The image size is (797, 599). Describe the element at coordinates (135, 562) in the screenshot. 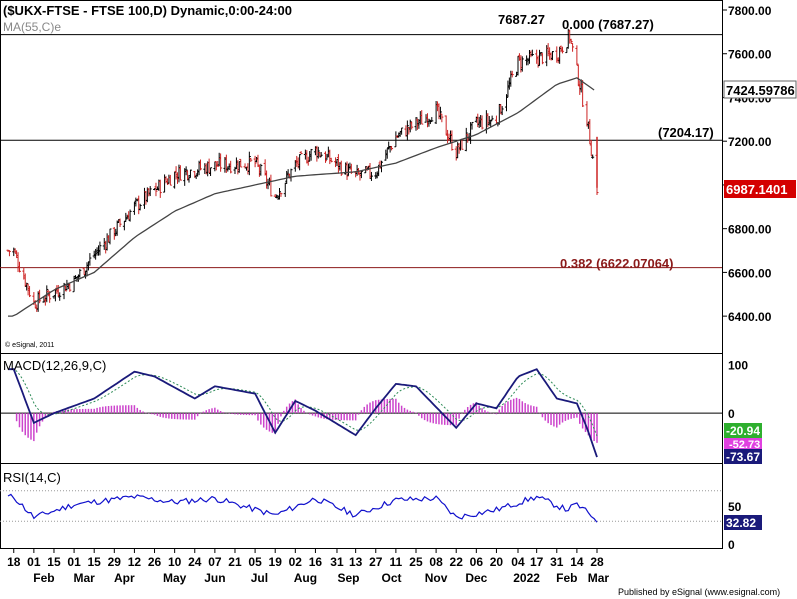

I see `x-date-label: 12` at that location.